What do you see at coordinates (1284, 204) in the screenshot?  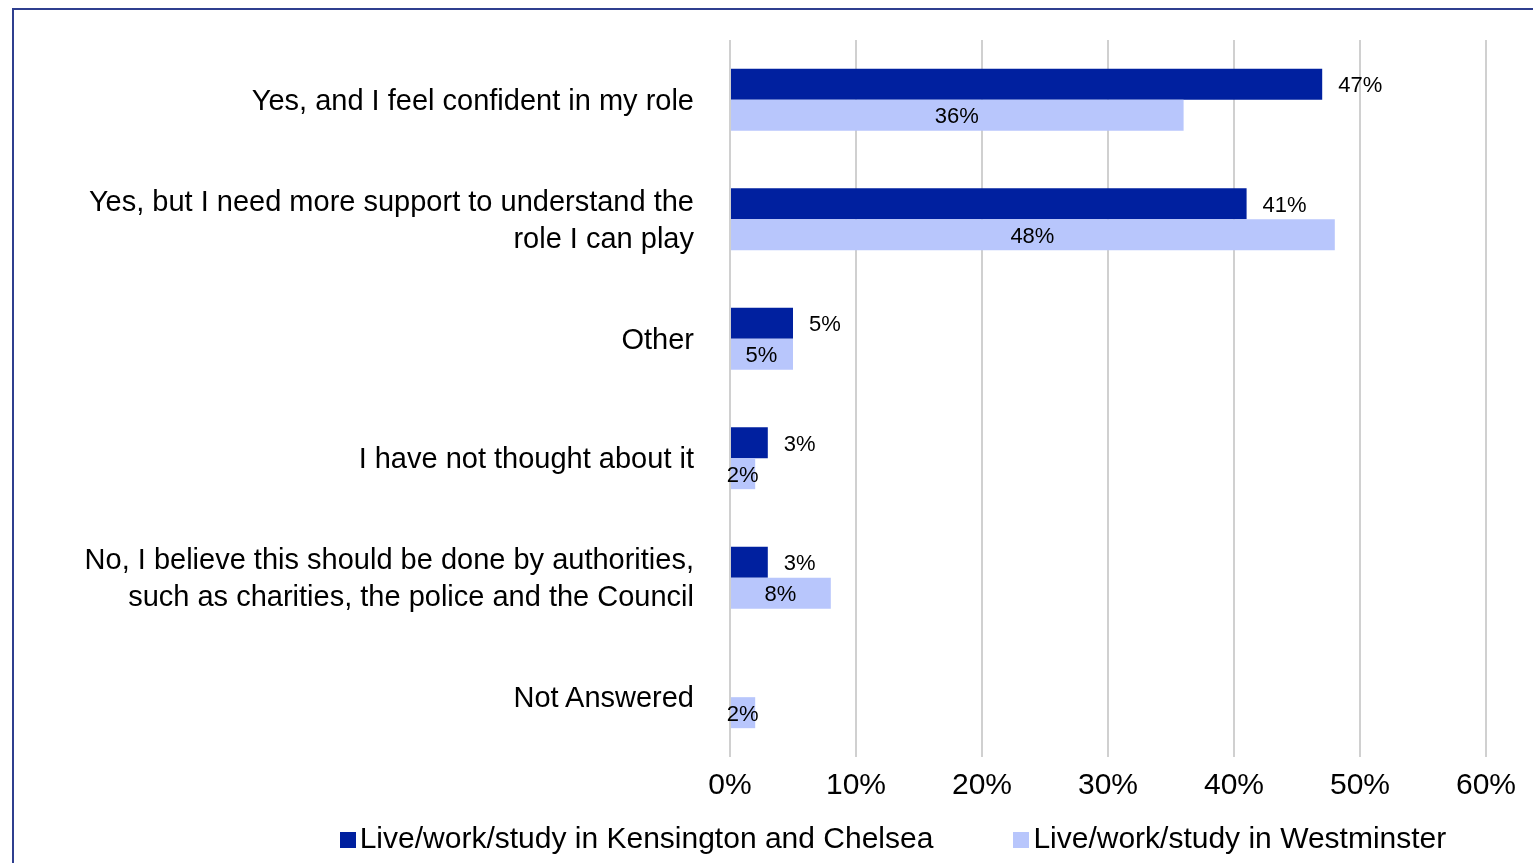 I see `data-label: 41%` at bounding box center [1284, 204].